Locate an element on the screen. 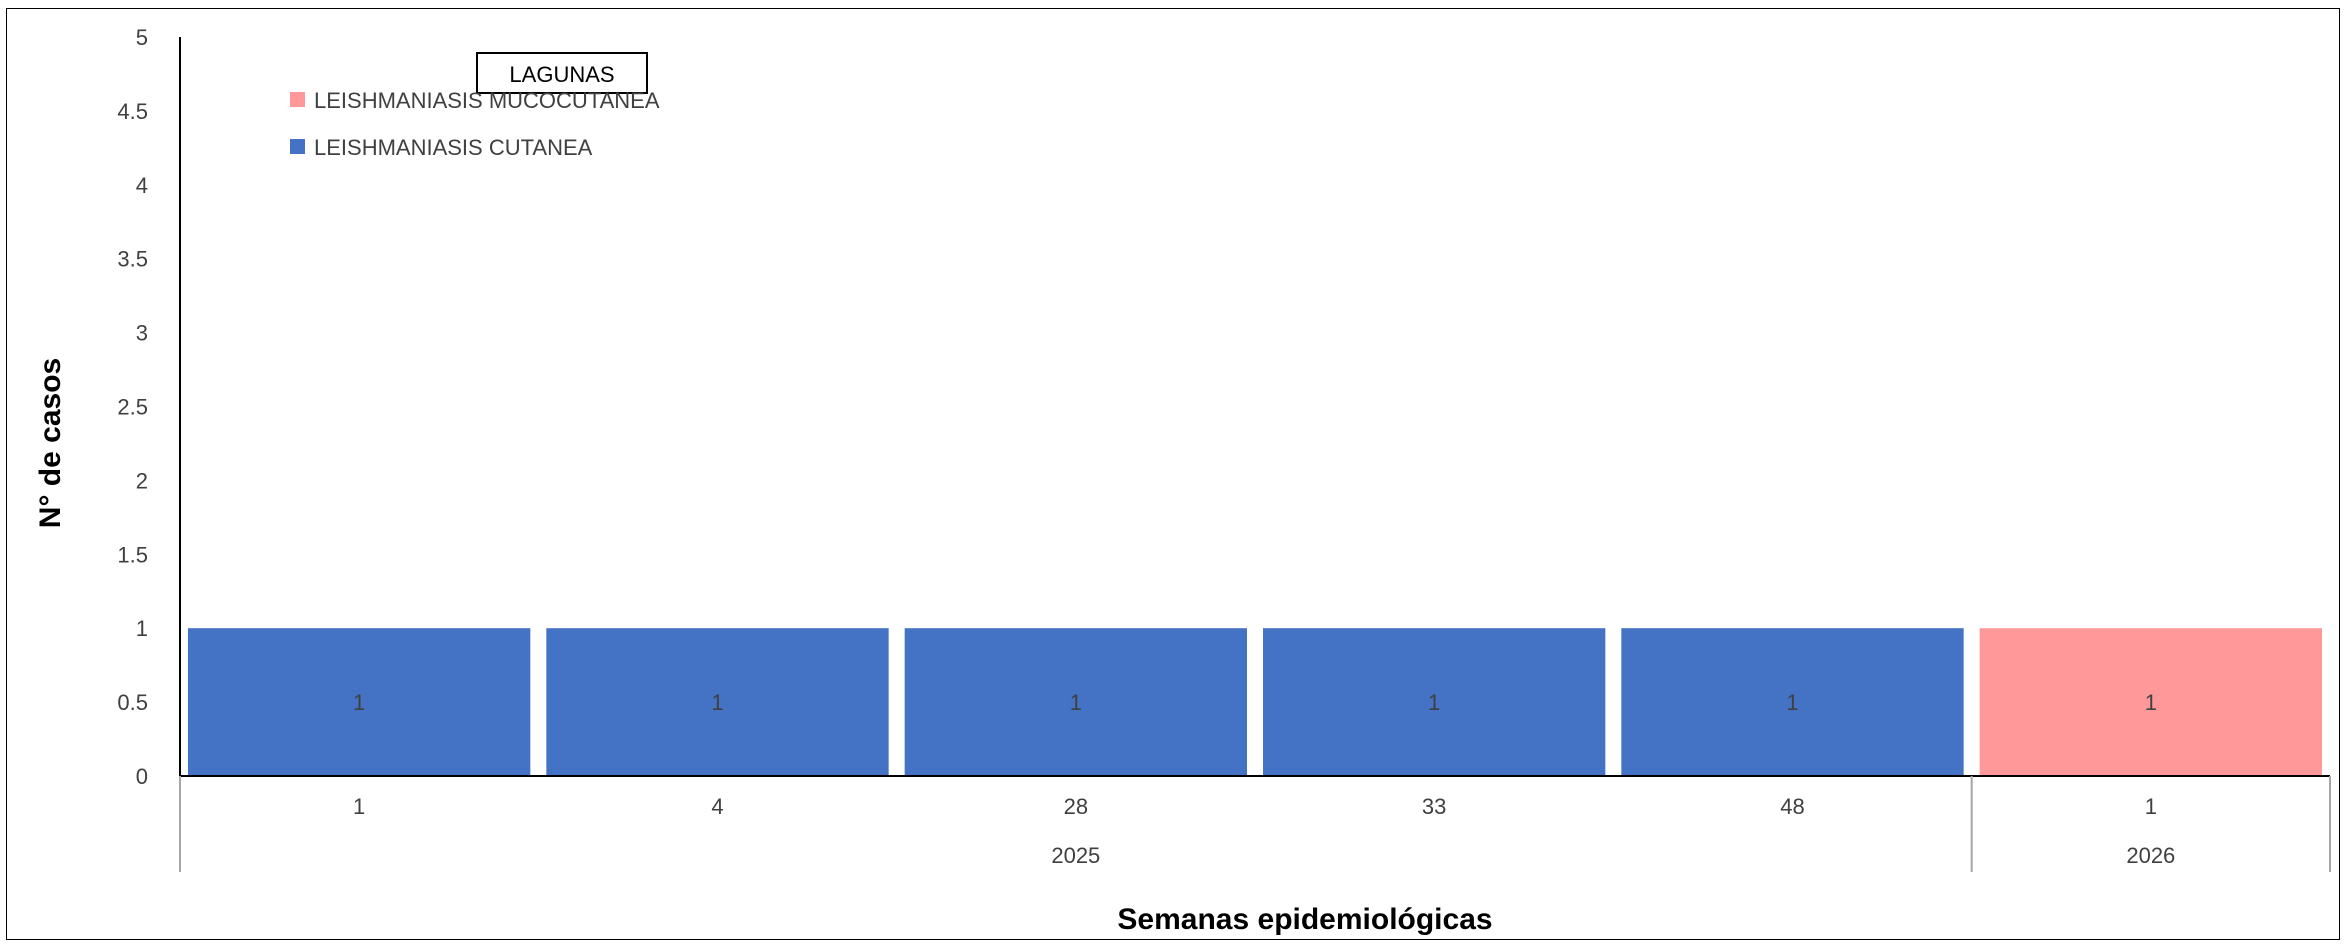 The width and height of the screenshot is (2346, 947). legend-label: LEISHMANIASIS CUTANEA is located at coordinates (453, 147).